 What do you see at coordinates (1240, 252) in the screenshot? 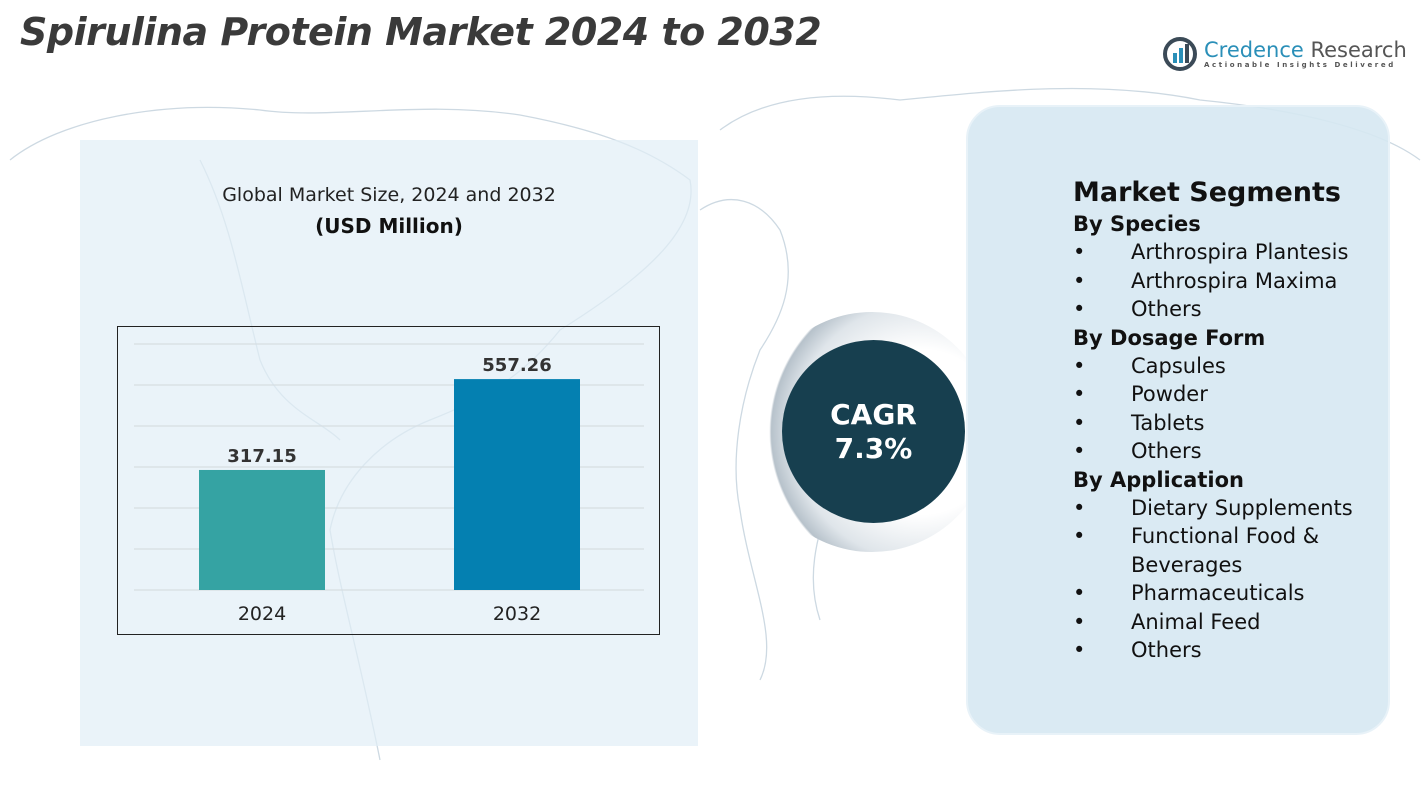
I see `segment-item-label: Arthrospira Plantesis` at bounding box center [1240, 252].